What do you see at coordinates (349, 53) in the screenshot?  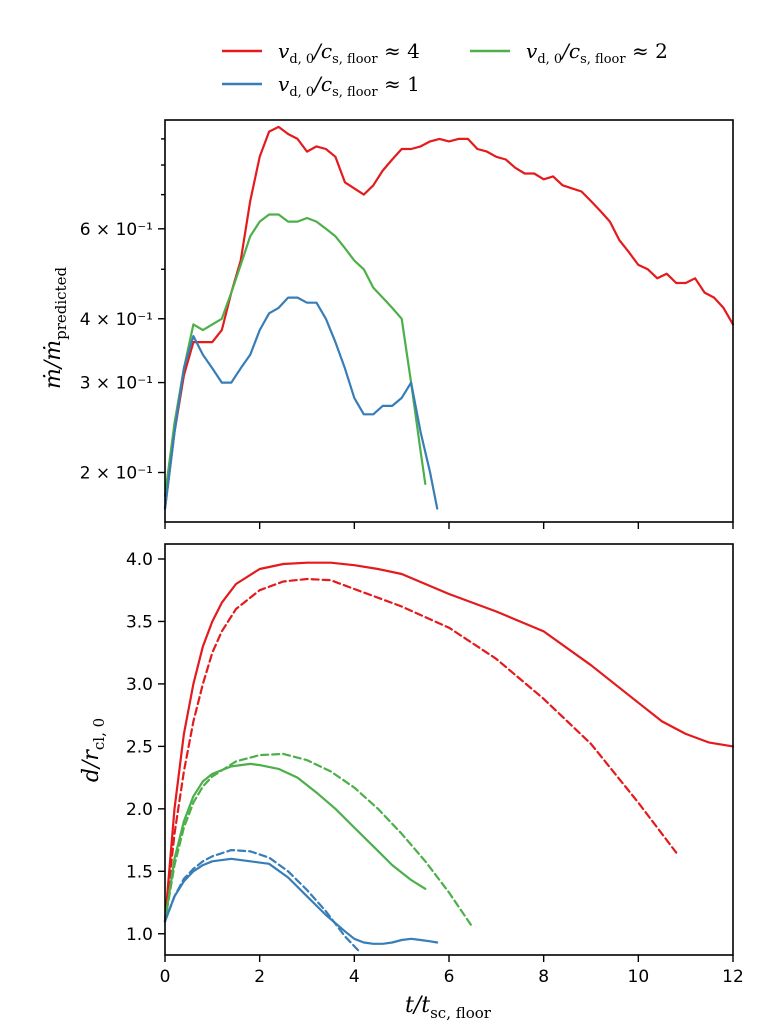 I see `legend-label-red: vd, 0/cs, floor ≈ 4` at bounding box center [349, 53].